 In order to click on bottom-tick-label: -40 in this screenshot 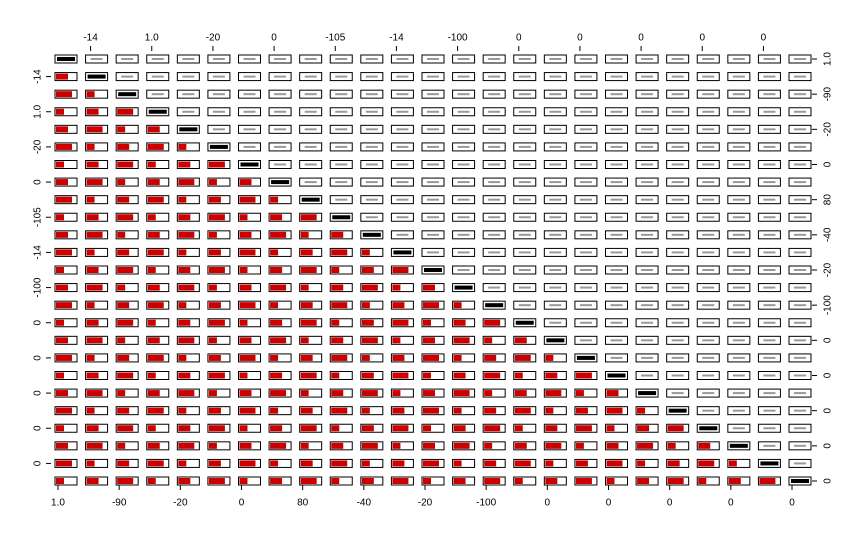, I will do `click(364, 503)`.